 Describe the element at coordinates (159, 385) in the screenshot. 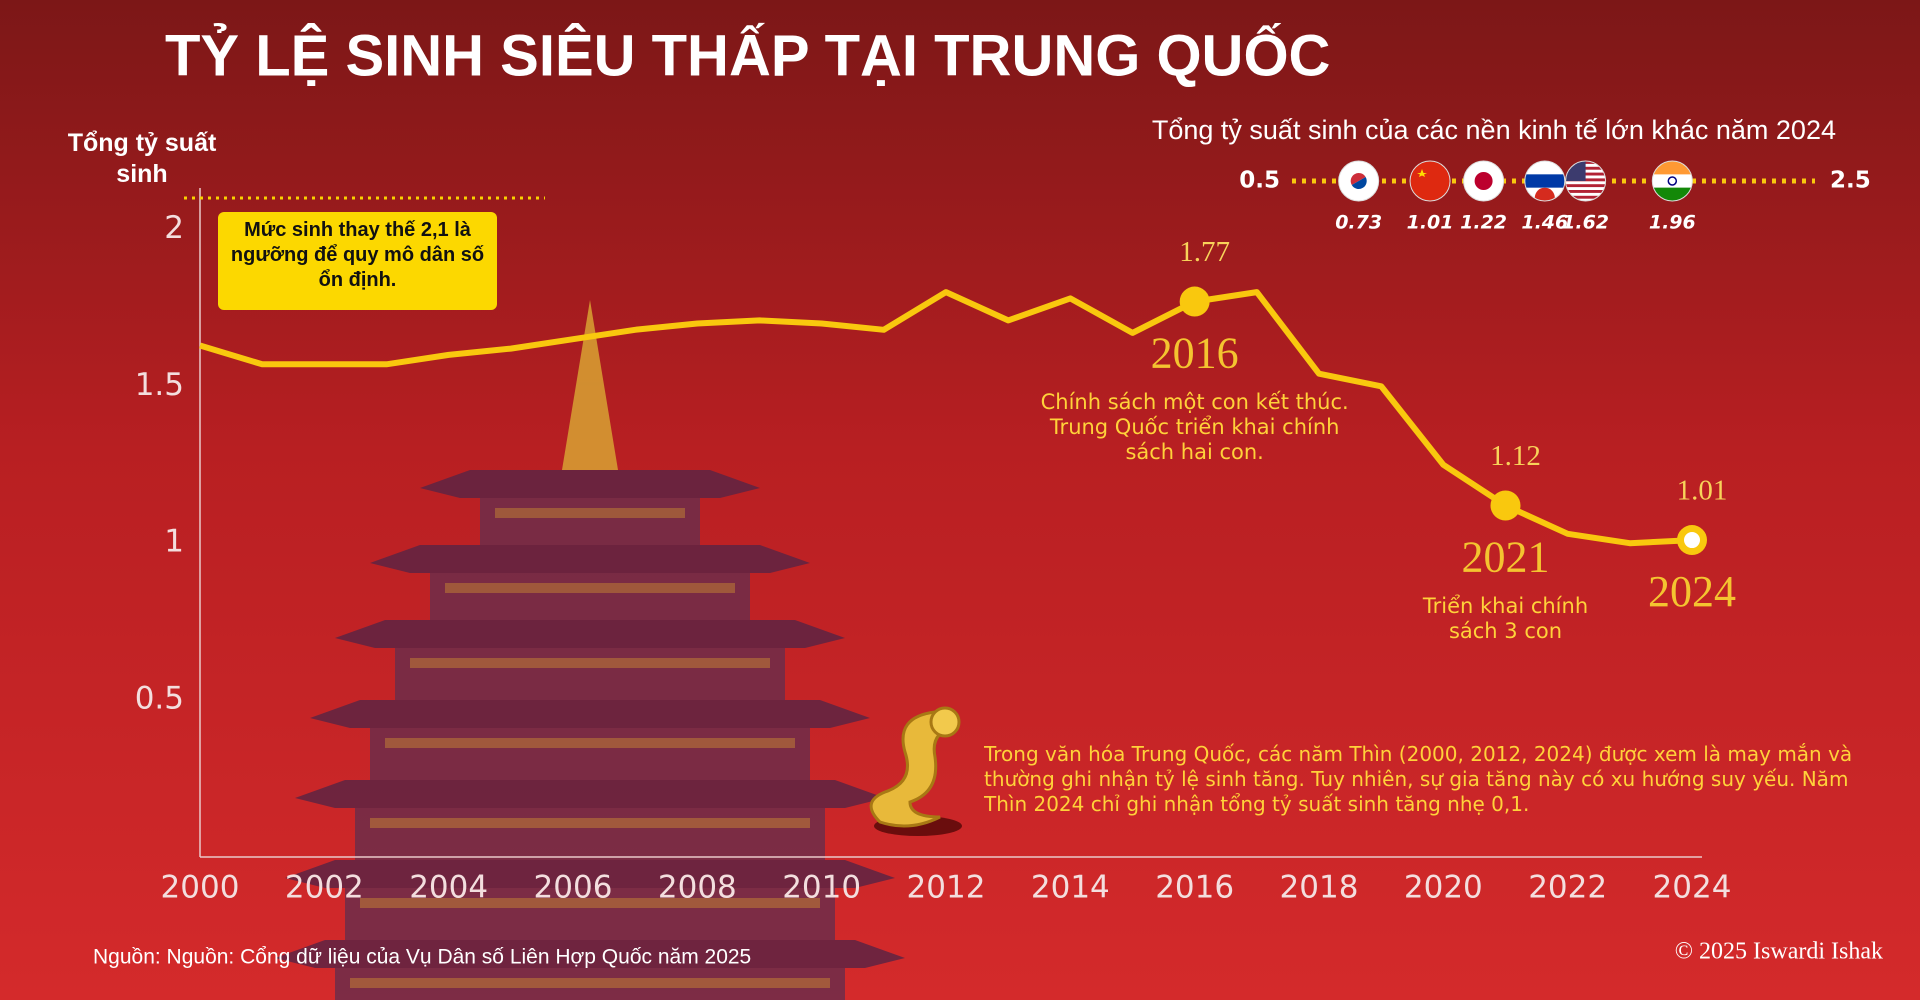

I see `y-tick-label: 1.5` at that location.